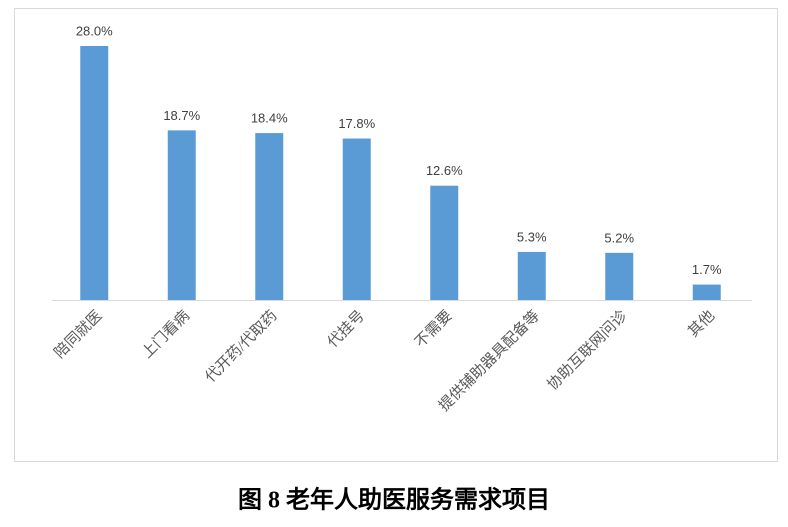 The height and width of the screenshot is (527, 788). I want to click on value-label: 1.7%, so click(707, 269).